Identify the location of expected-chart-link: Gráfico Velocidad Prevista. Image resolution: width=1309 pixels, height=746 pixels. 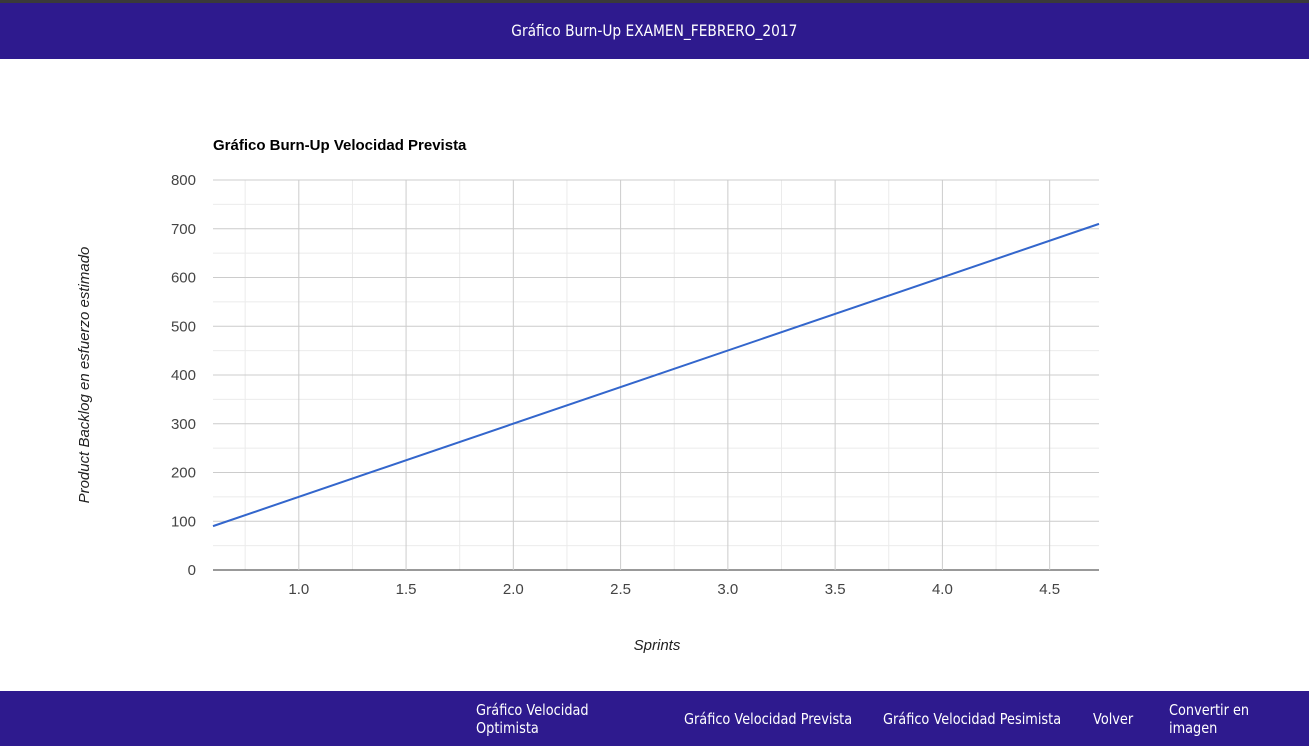
(768, 718).